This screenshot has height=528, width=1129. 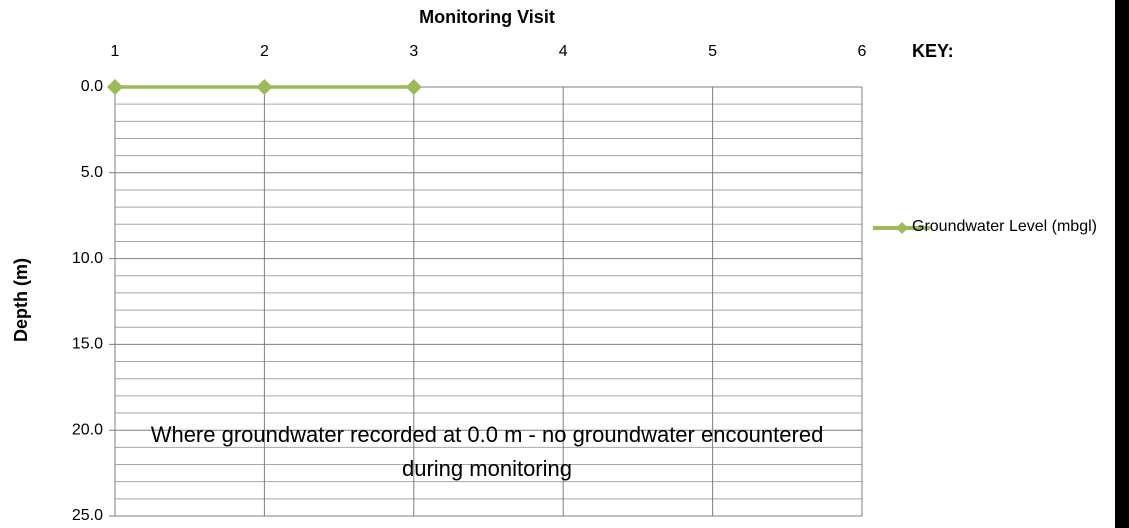 I want to click on y-tick-label: 0.0, so click(x=92, y=86).